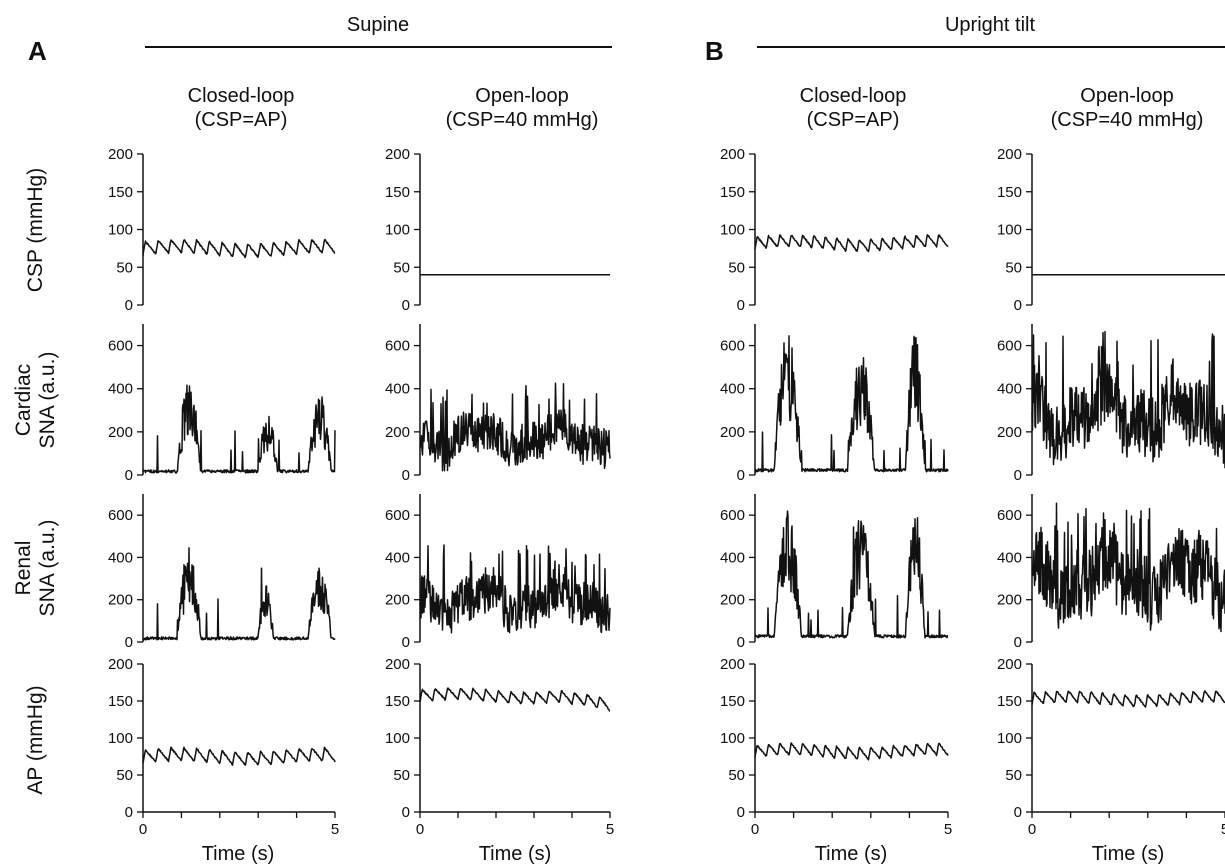 The image size is (1225, 866). I want to click on y-tick-label-b-open-cardiac-sna: 200, so click(1009, 432).